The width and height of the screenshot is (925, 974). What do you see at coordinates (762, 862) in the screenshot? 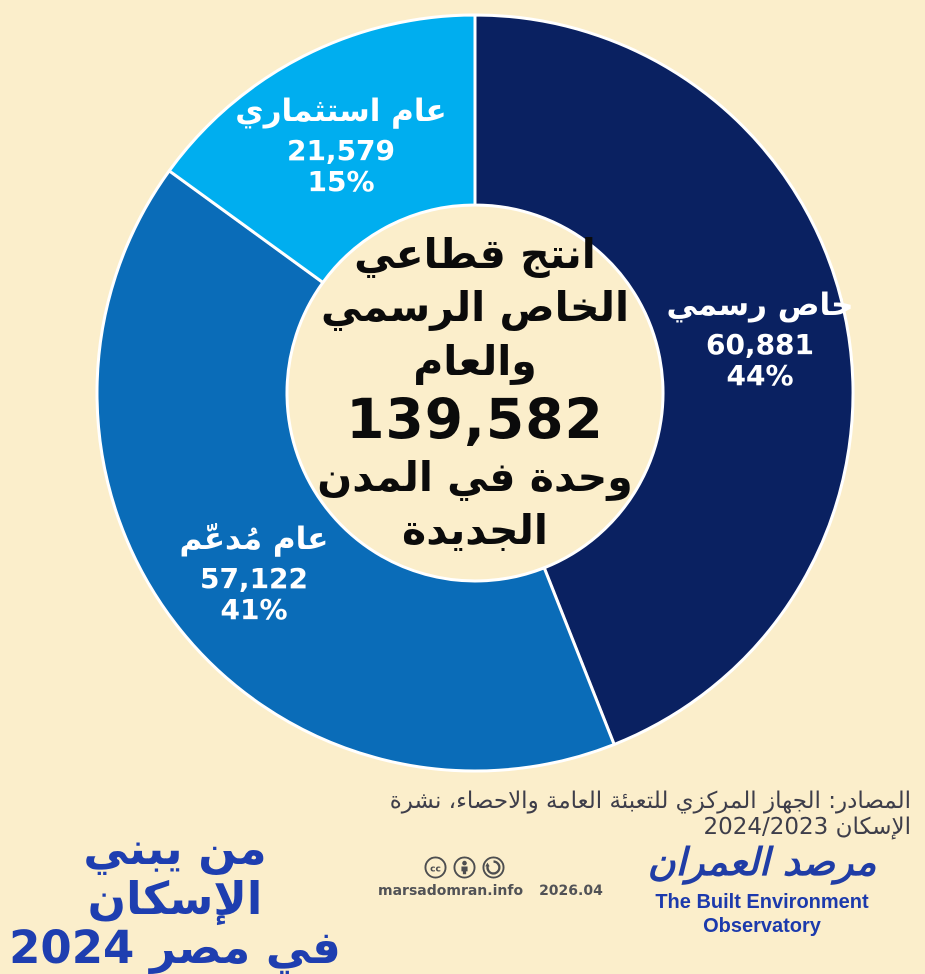
I see `brand-name-arabic: مرصد العمران` at bounding box center [762, 862].